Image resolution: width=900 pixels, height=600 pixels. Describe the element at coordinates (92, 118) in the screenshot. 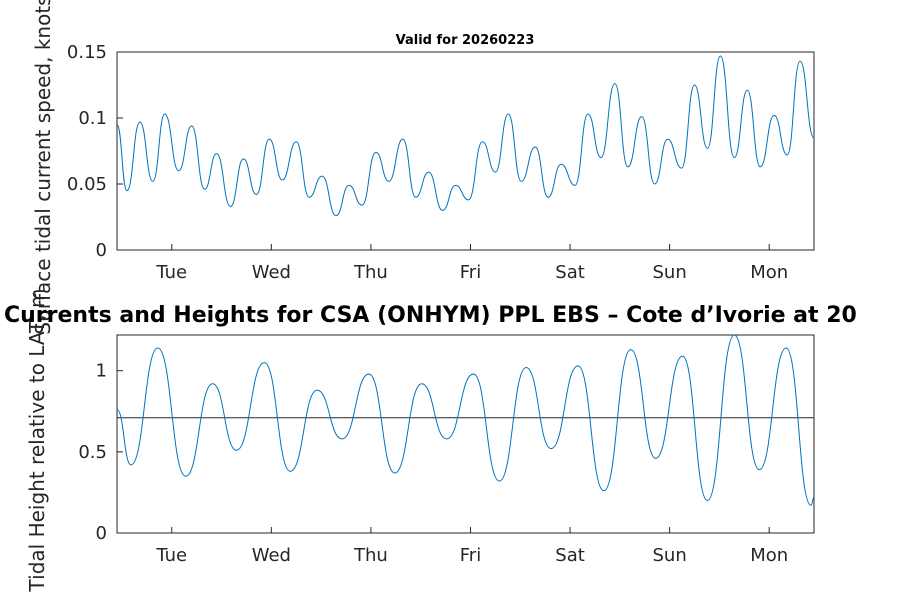

I see `y-tick-label: 0.1` at that location.